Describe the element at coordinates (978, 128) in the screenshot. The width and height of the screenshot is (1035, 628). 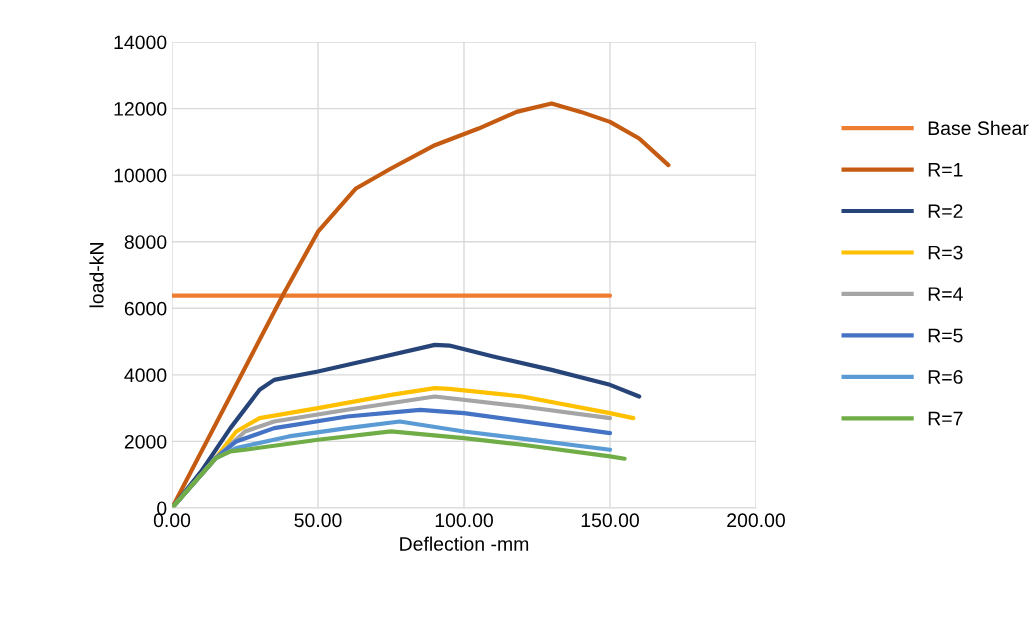
I see `legend-label: Base Shear` at that location.